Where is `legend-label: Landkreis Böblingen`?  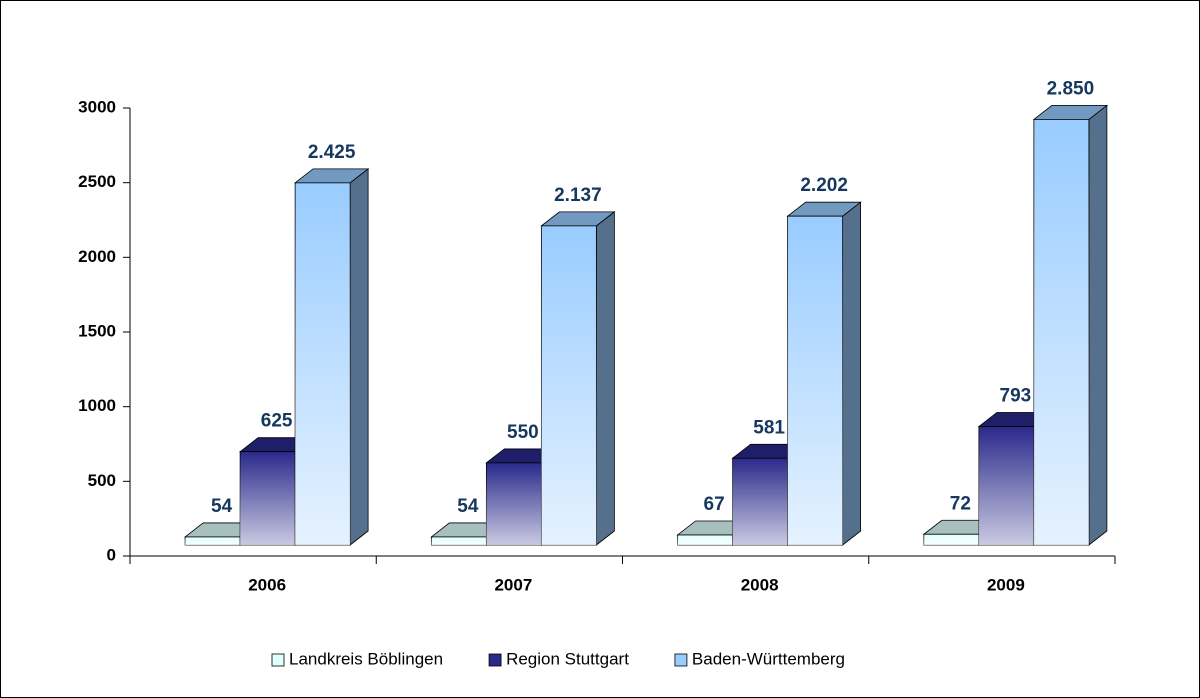
legend-label: Landkreis Böblingen is located at coordinates (366, 658).